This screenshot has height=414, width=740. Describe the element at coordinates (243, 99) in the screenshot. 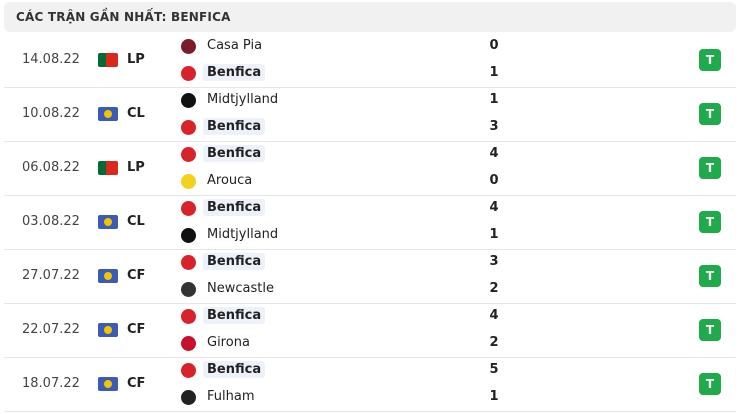

I see `home-team: Midtjylland` at that location.